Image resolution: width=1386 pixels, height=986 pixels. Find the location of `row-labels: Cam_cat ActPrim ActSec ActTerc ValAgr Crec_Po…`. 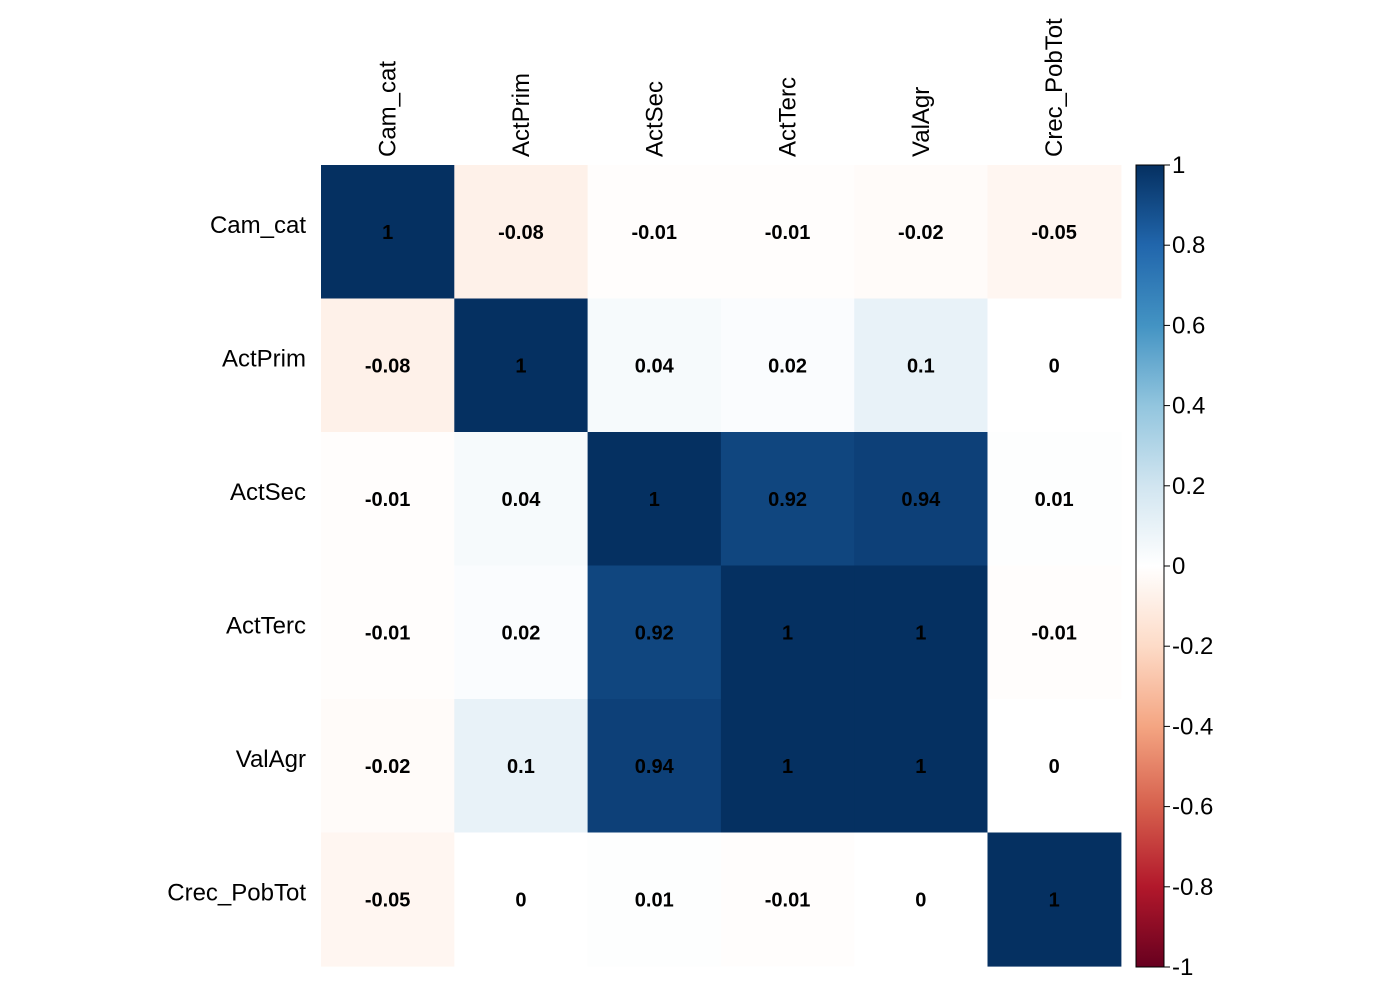

row-labels: Cam_cat ActPrim ActSec ActTerc ValAgr Crec_Po… is located at coordinates (236, 559).